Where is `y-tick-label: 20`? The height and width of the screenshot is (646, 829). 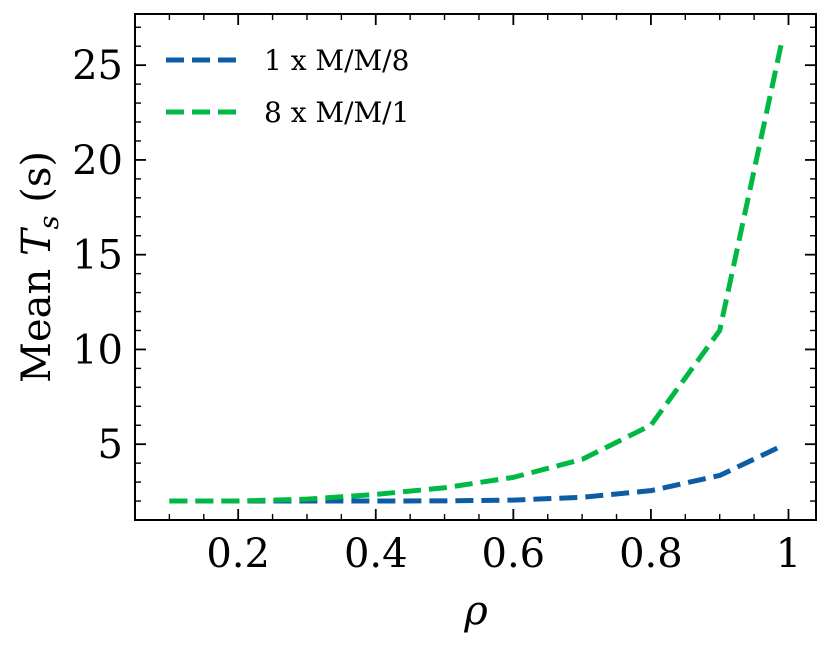 y-tick-label: 20 is located at coordinates (97, 161).